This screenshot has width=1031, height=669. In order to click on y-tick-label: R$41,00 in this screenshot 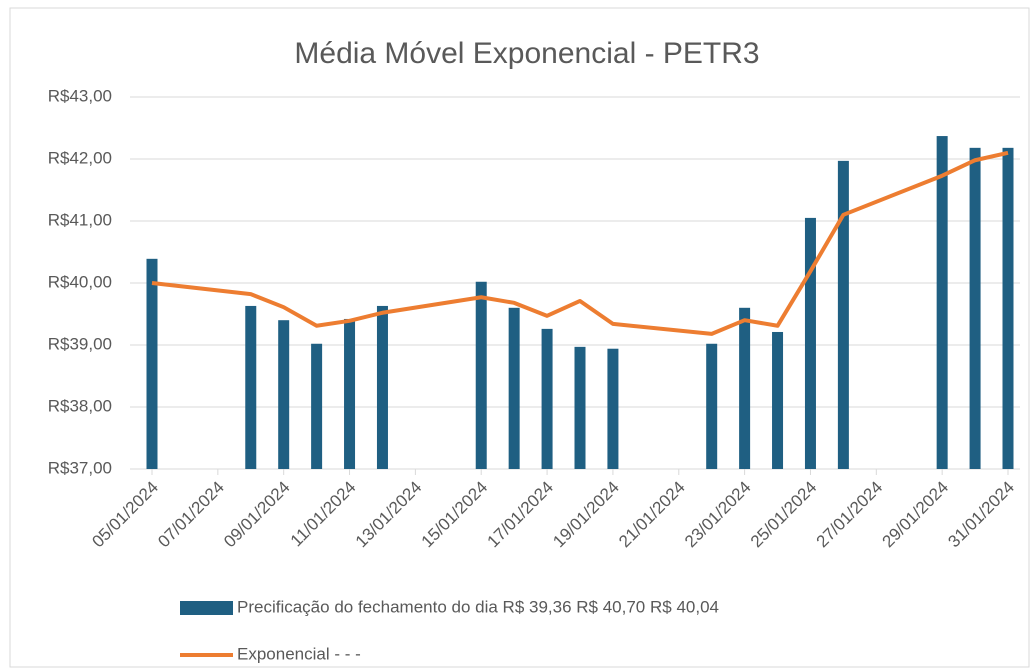, I will do `click(80, 219)`.